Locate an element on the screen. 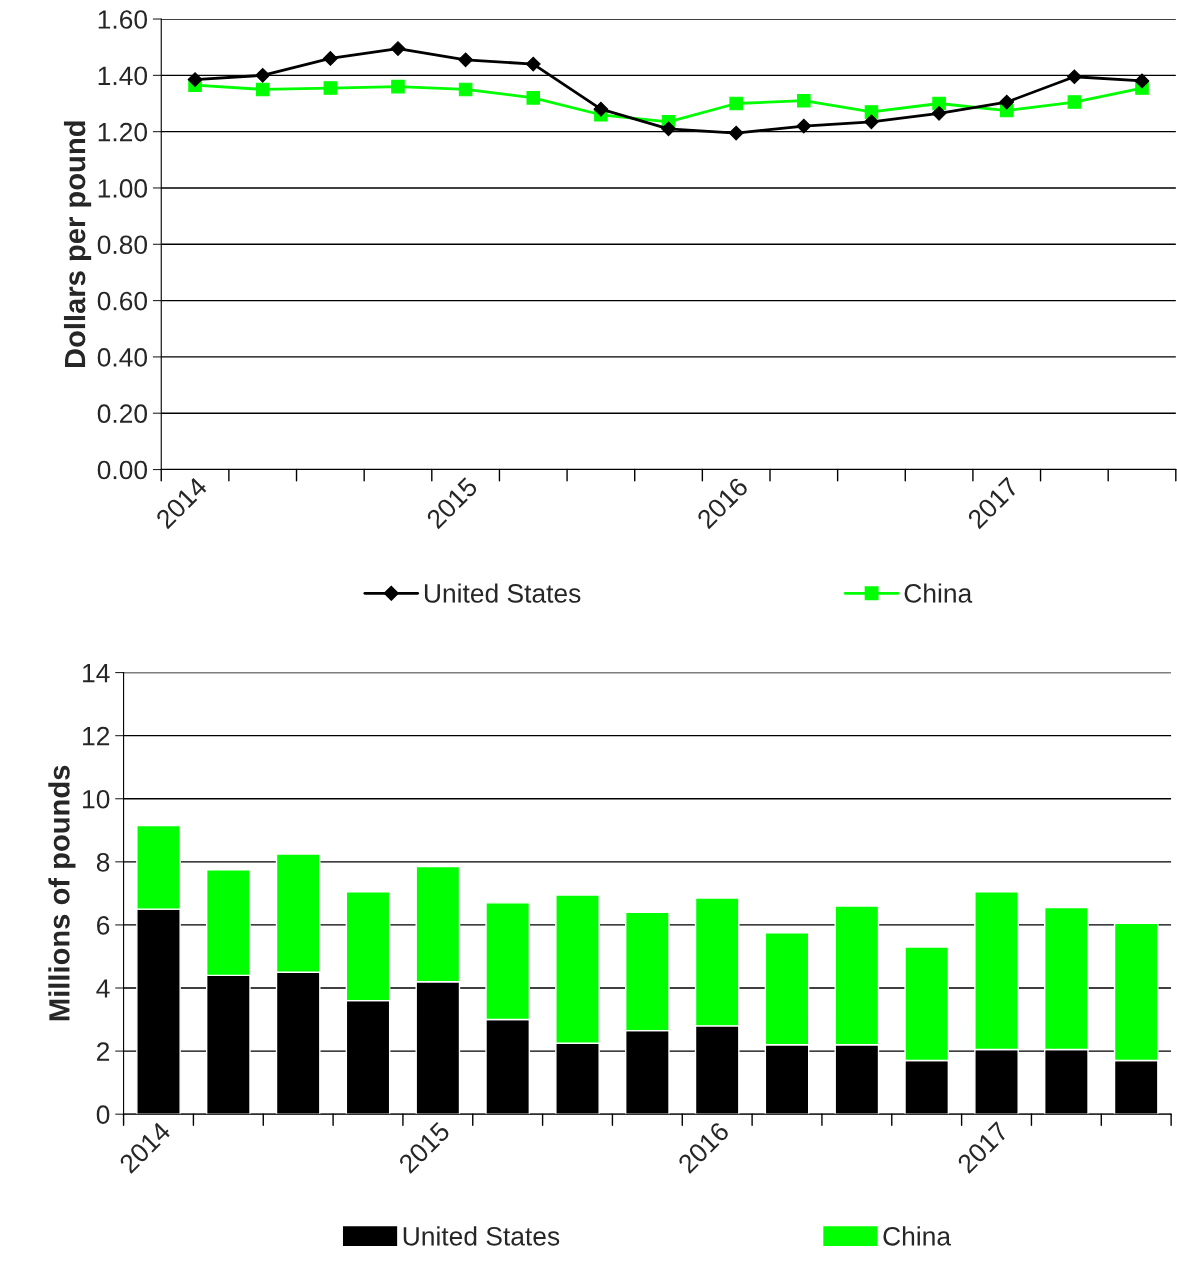 The height and width of the screenshot is (1269, 1177). y-tick-label: 0.80 is located at coordinates (122, 245).